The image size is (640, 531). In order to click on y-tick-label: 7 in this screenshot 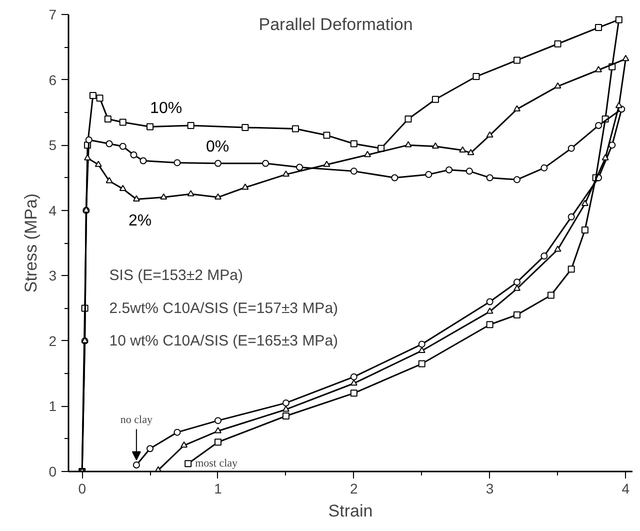, I will do `click(52, 14)`.